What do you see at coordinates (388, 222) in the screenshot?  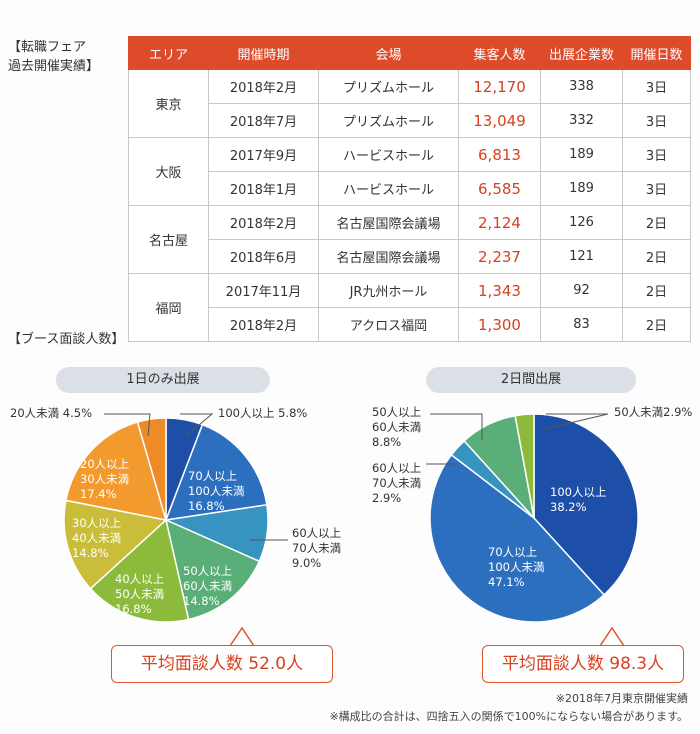 I see `venue-cell: 名古屋国際会議場` at bounding box center [388, 222].